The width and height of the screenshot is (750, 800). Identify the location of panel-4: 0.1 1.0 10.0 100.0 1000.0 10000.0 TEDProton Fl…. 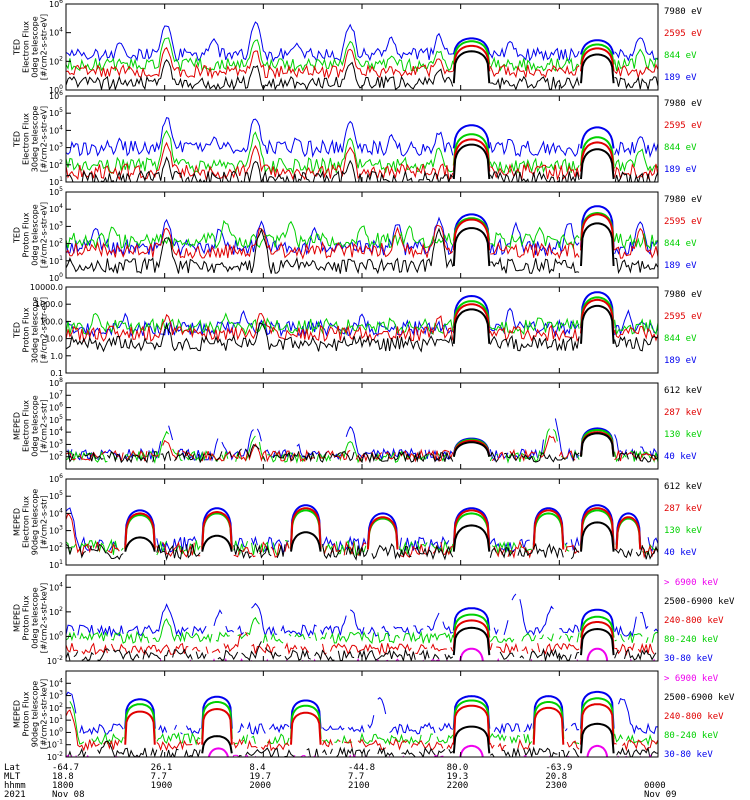
(358, 330).